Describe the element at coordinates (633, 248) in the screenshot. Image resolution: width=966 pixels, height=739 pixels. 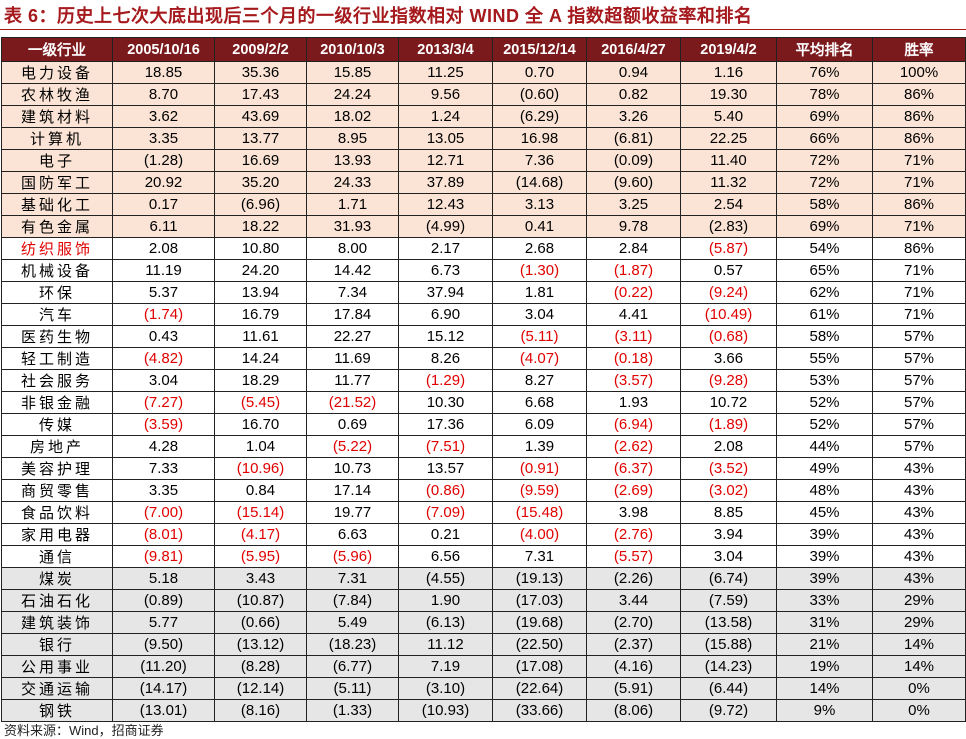
I see `table-cell: 2.84` at that location.